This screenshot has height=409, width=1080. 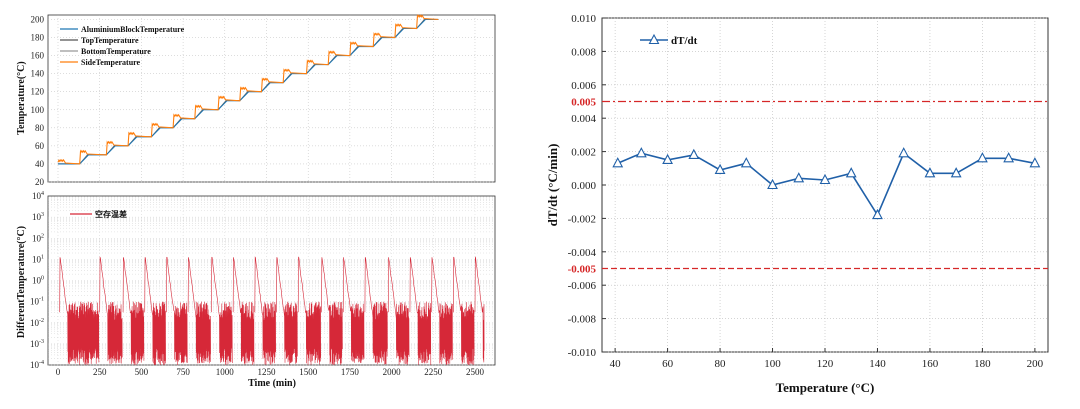 I want to click on x-tick-label: 1000, so click(x=225, y=372).